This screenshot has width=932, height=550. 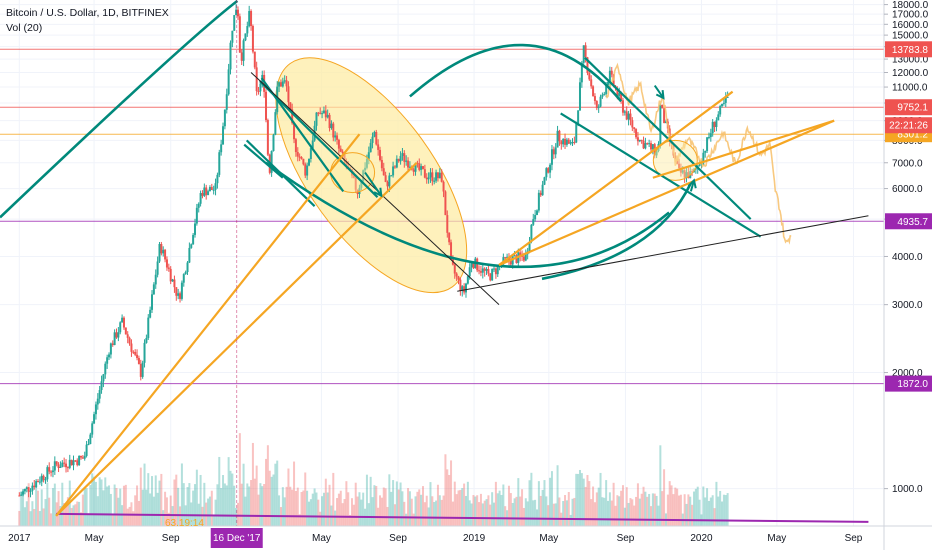 I want to click on crosshair-date-badge, so click(x=236, y=538).